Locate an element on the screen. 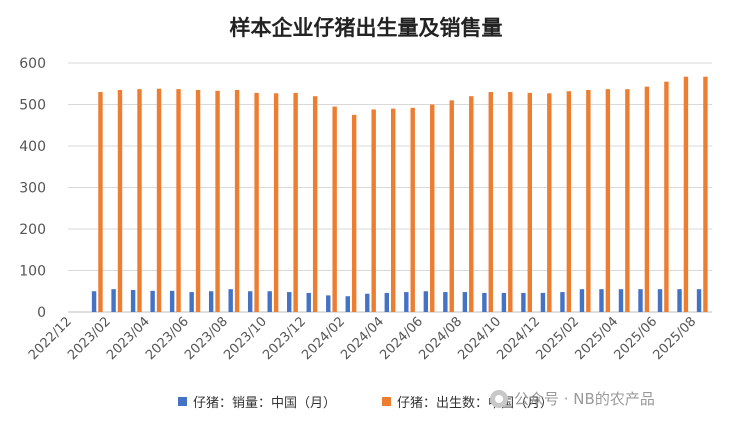 This screenshot has width=732, height=428. y-tick-label: 400 is located at coordinates (32, 147).